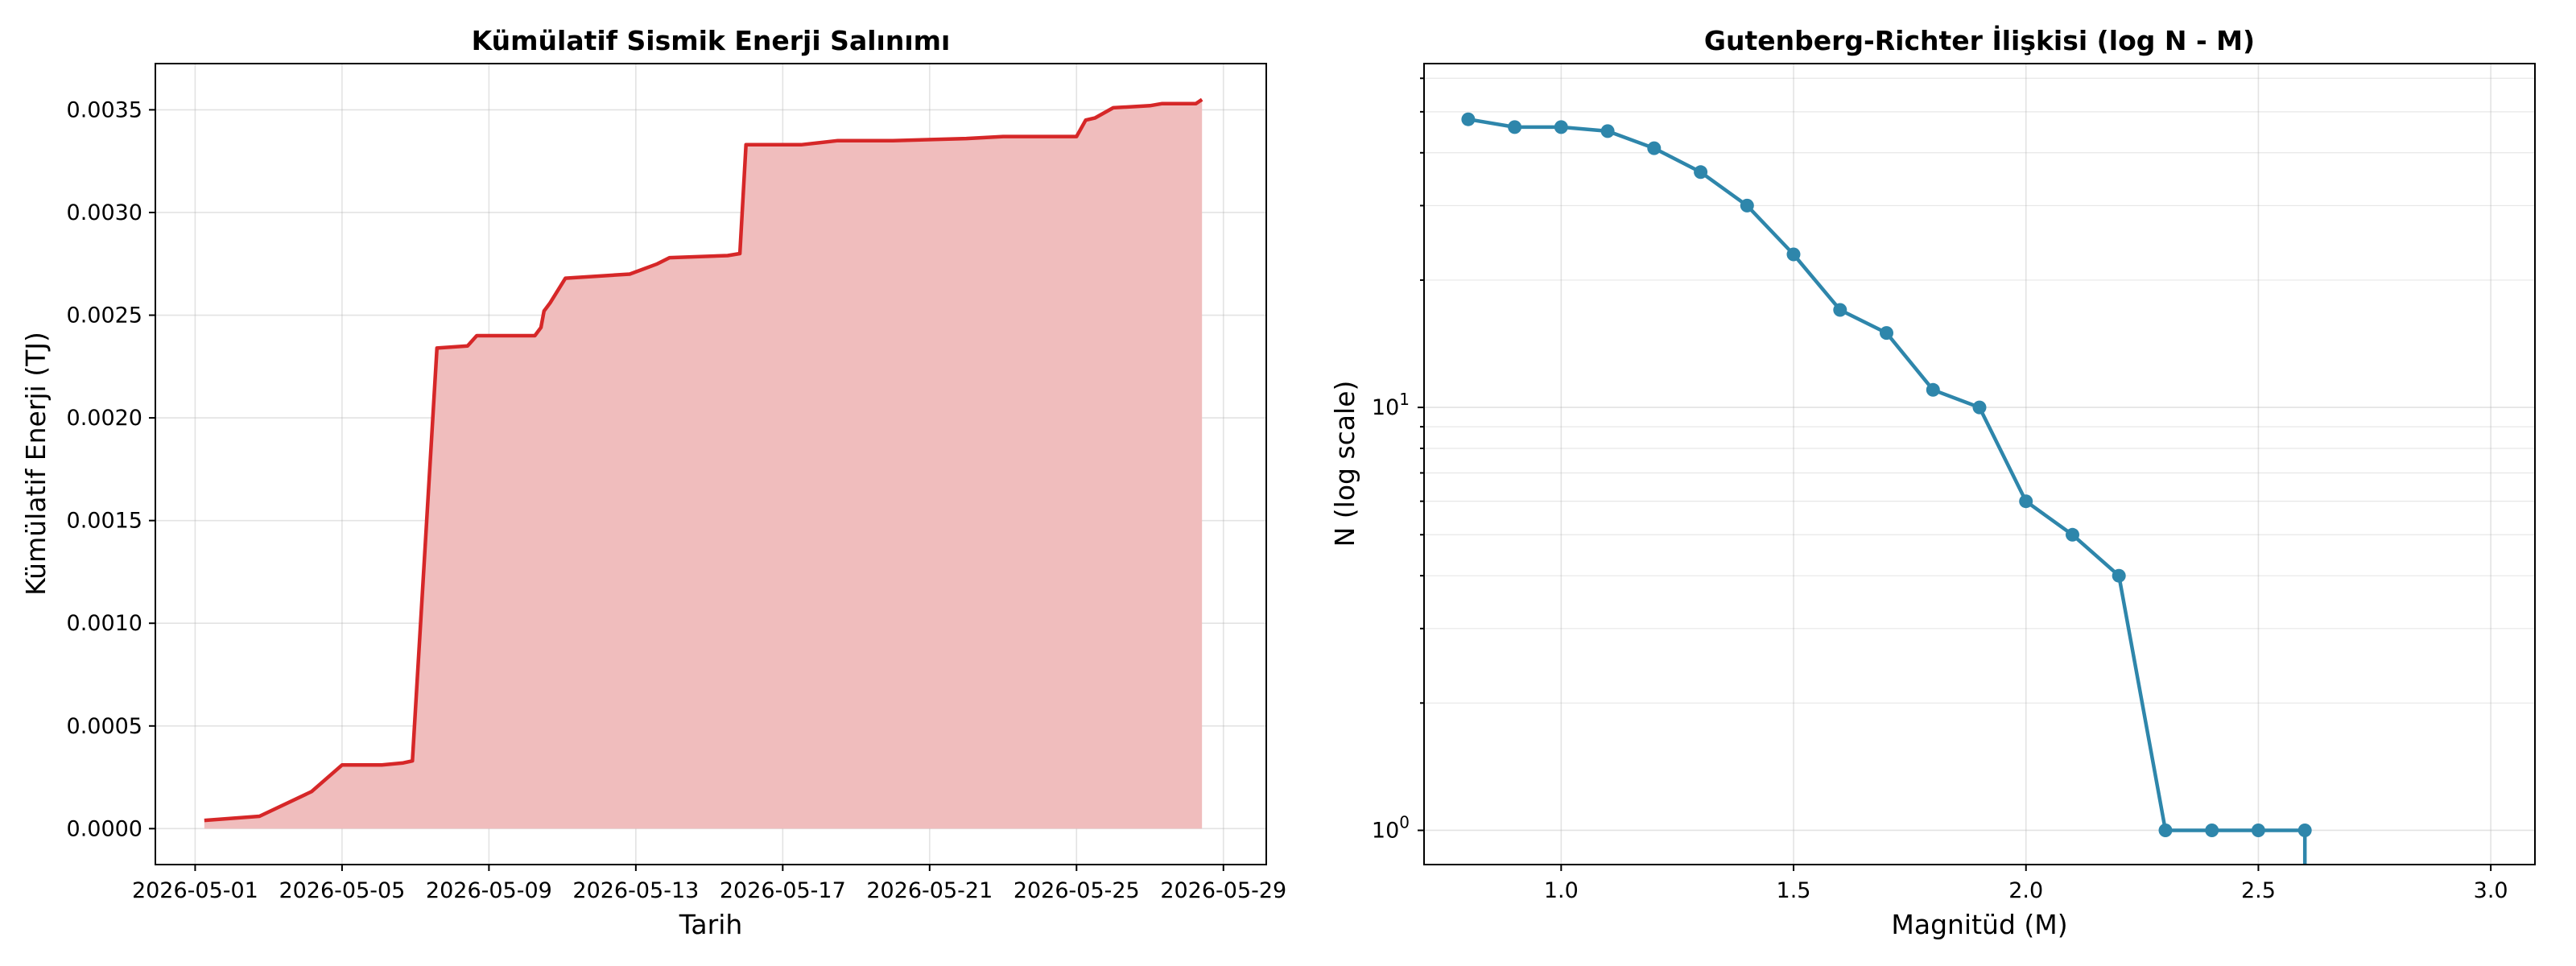 This screenshot has width=2576, height=966. What do you see at coordinates (489, 890) in the screenshot?
I see `energy-x-tick-label: 2026-05-09` at bounding box center [489, 890].